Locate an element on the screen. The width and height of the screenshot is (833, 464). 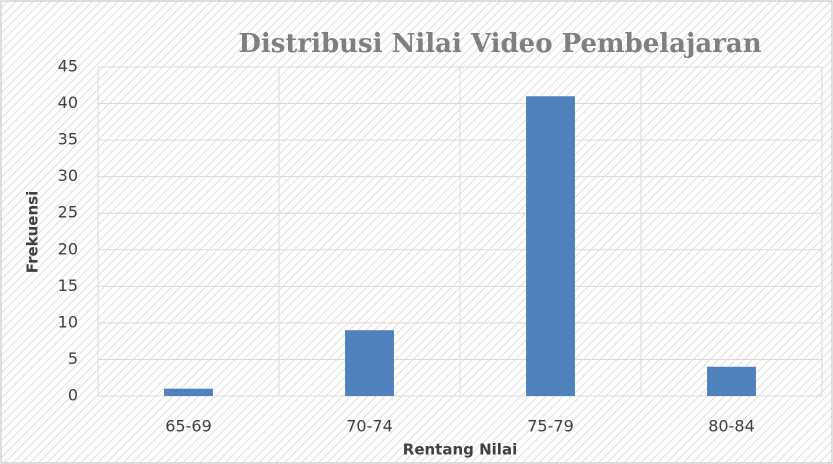
x-axis-label: Rentang Nilai is located at coordinates (460, 450).